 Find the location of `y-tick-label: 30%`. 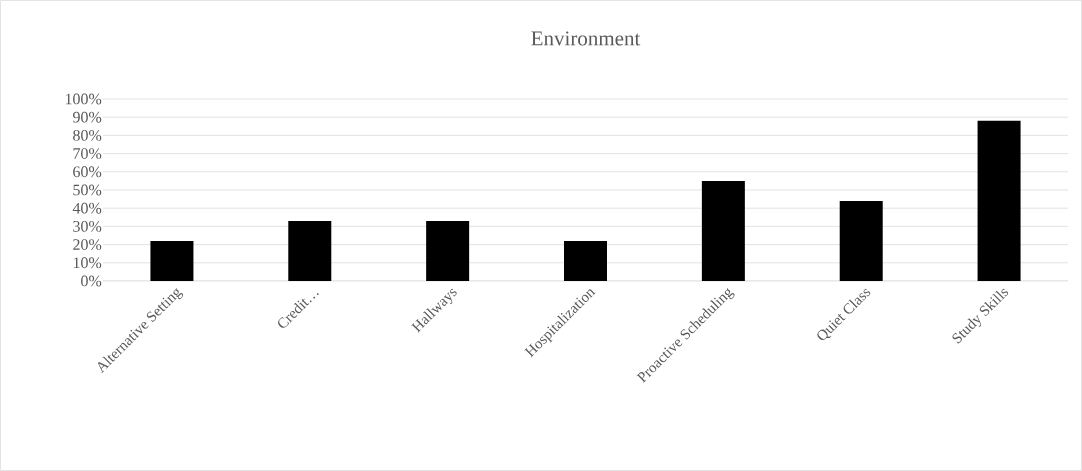

y-tick-label: 30% is located at coordinates (87, 226).